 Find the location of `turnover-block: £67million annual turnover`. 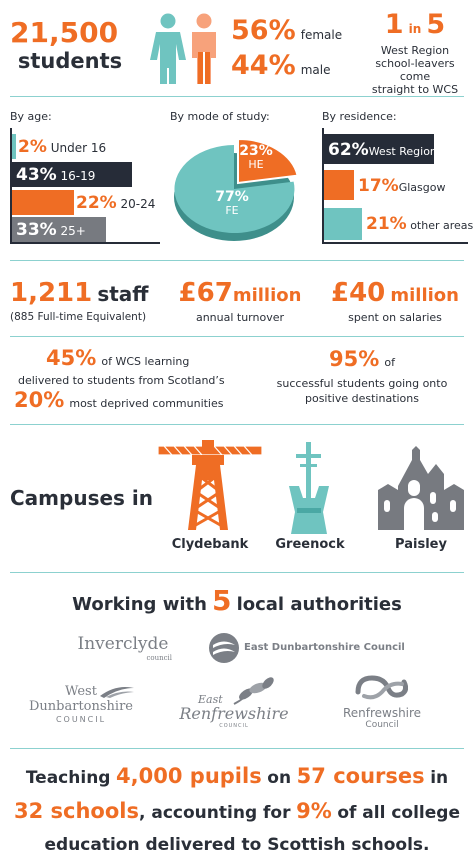

turnover-block: £67million annual turnover is located at coordinates (240, 301).